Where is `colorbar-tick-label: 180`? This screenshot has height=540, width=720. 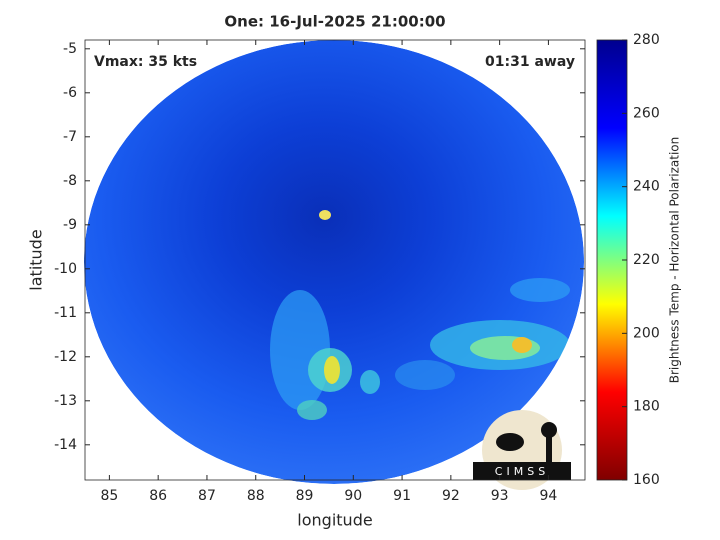
colorbar-tick-label: 180 is located at coordinates (646, 407).